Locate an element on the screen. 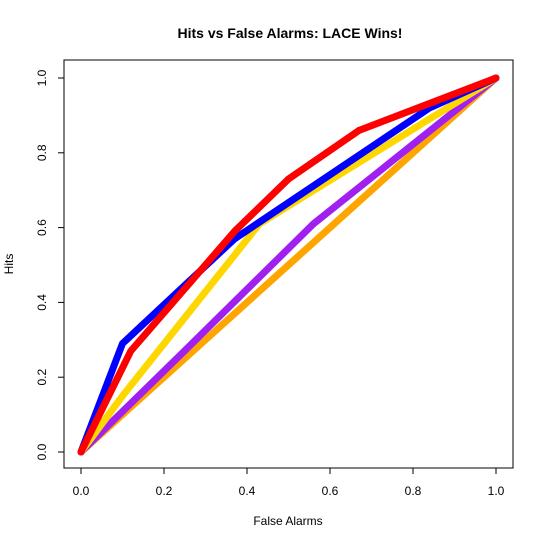 The height and width of the screenshot is (546, 546). x-axis: 0.0 0.2 0.4 0.6 0.8 1.0 is located at coordinates (289, 482).